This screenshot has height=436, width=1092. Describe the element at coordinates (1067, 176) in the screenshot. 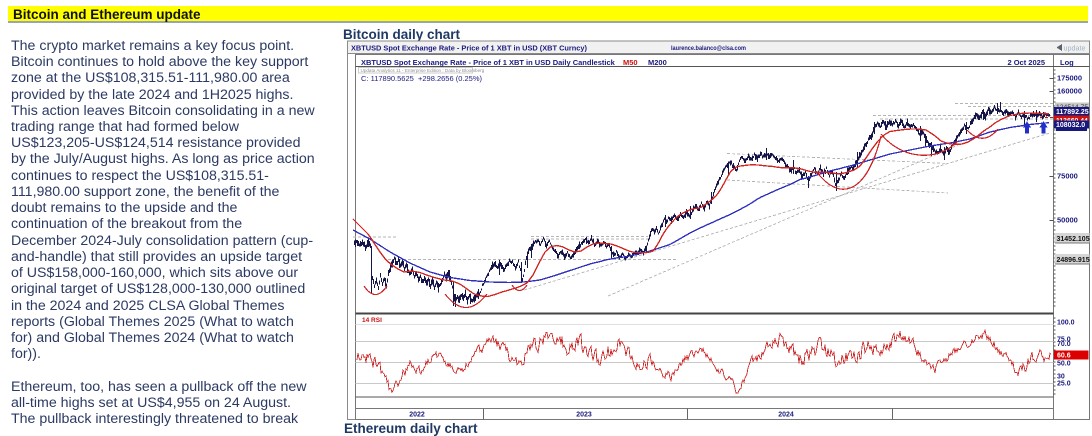

I see `svg-text: 75000` at that location.